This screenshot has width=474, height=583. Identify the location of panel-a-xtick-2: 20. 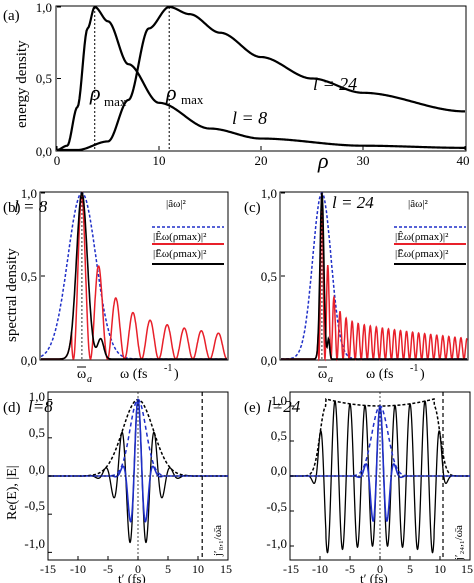
(261, 160).